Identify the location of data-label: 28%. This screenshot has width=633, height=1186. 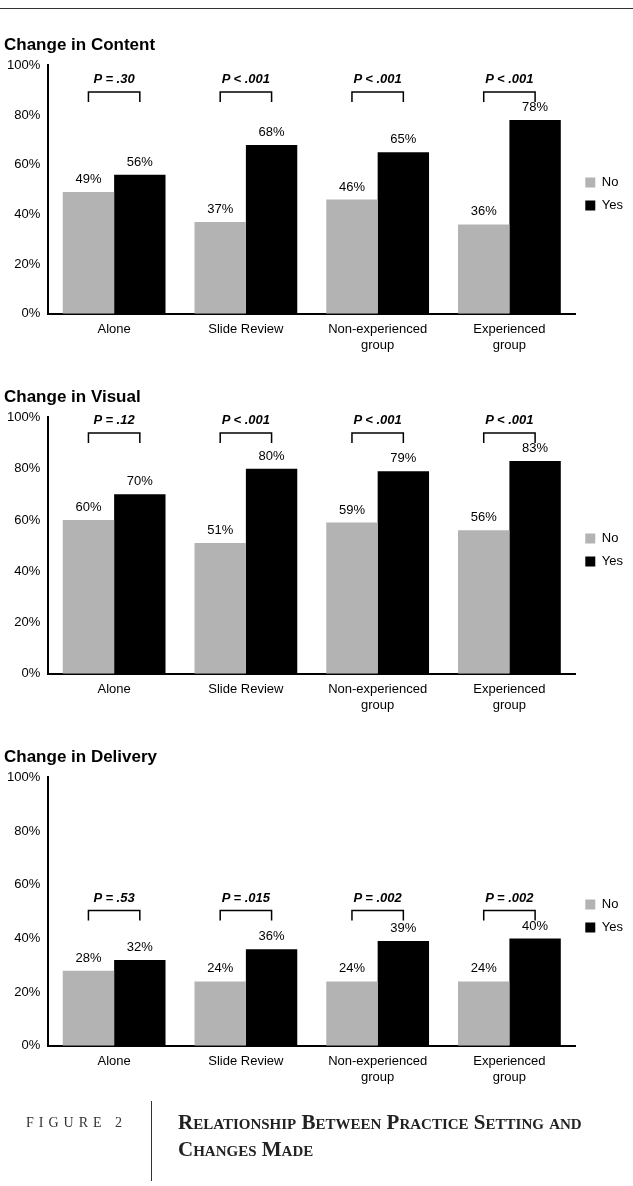
(88, 957).